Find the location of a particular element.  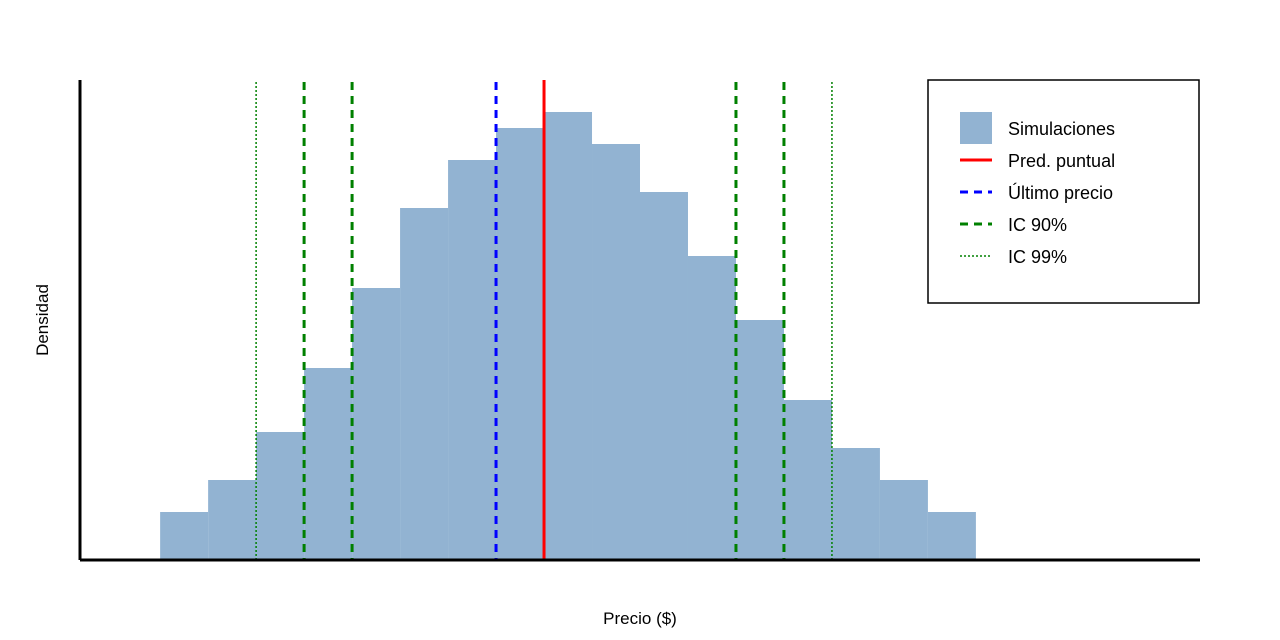

y-axis-label: Densidad is located at coordinates (42, 320).